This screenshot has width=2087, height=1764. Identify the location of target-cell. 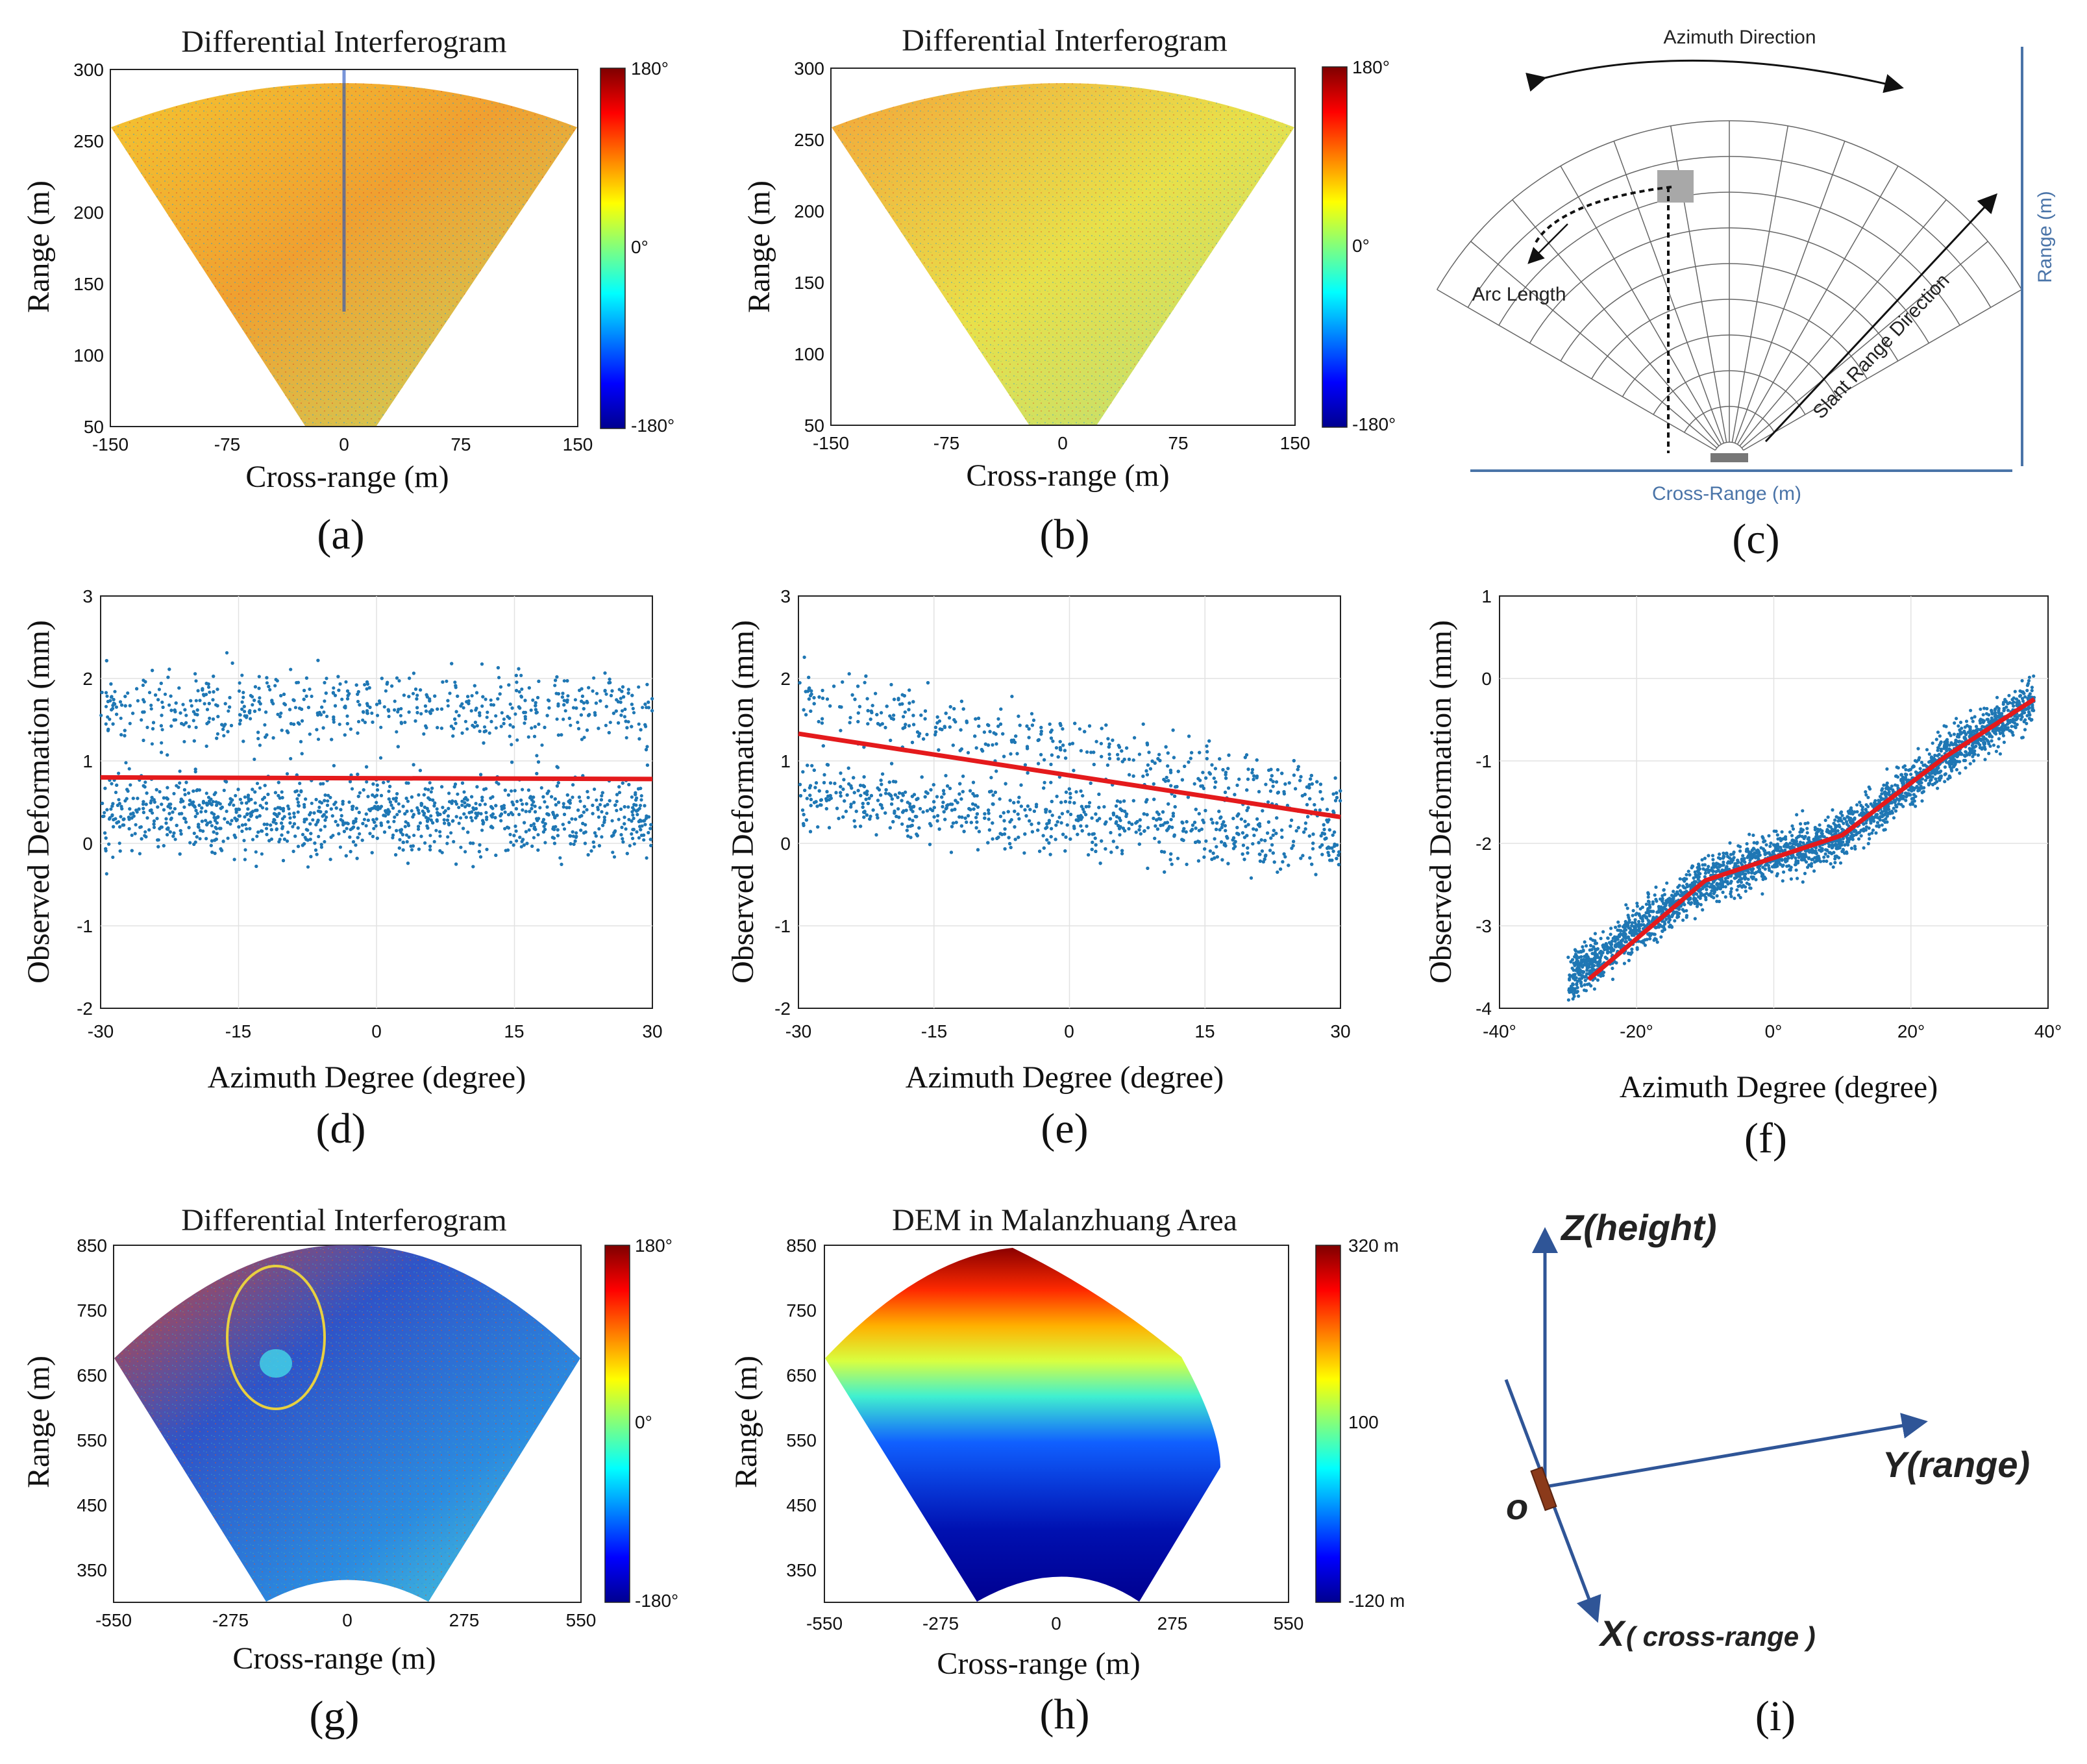
(1675, 186).